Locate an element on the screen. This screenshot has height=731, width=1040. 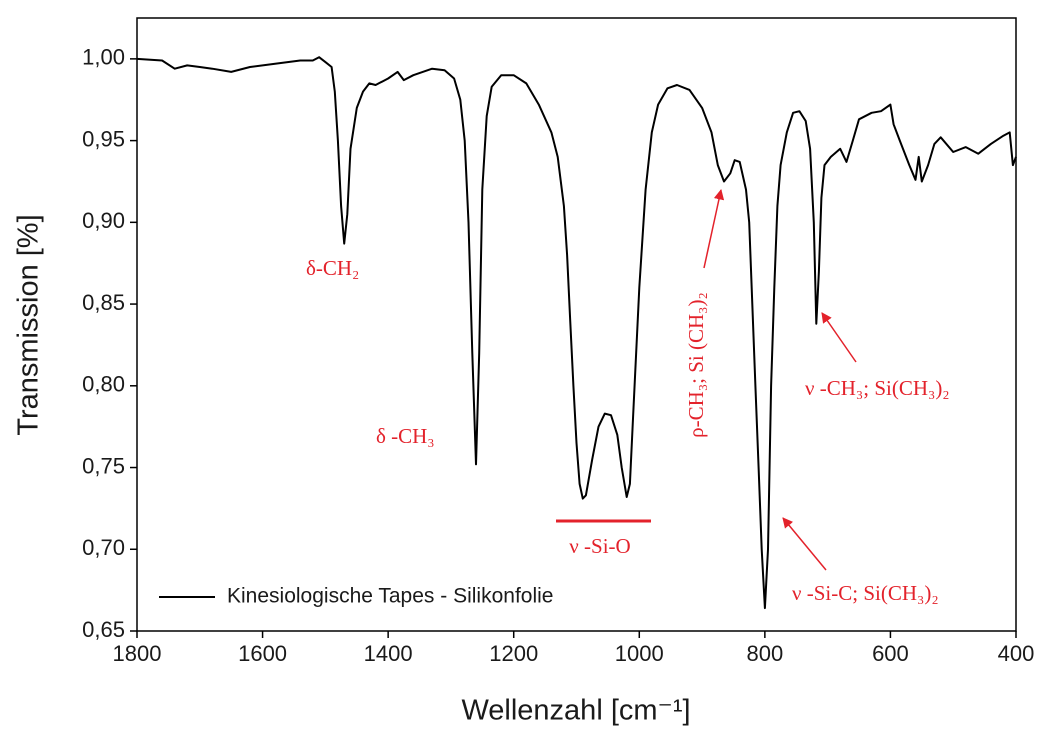
annotation: δ-CH₂ is located at coordinates (332, 268).